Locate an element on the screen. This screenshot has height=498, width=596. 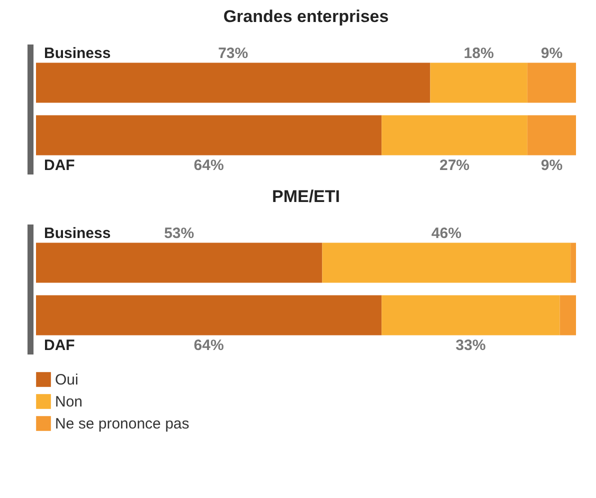
data-label: 33% is located at coordinates (471, 345).